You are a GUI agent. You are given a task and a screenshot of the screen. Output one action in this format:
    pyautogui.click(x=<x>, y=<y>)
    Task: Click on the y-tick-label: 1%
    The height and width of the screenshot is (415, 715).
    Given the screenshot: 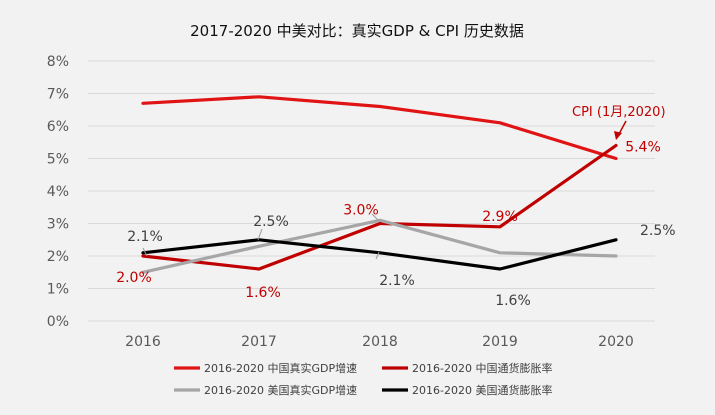 What is the action you would take?
    pyautogui.click(x=58, y=290)
    